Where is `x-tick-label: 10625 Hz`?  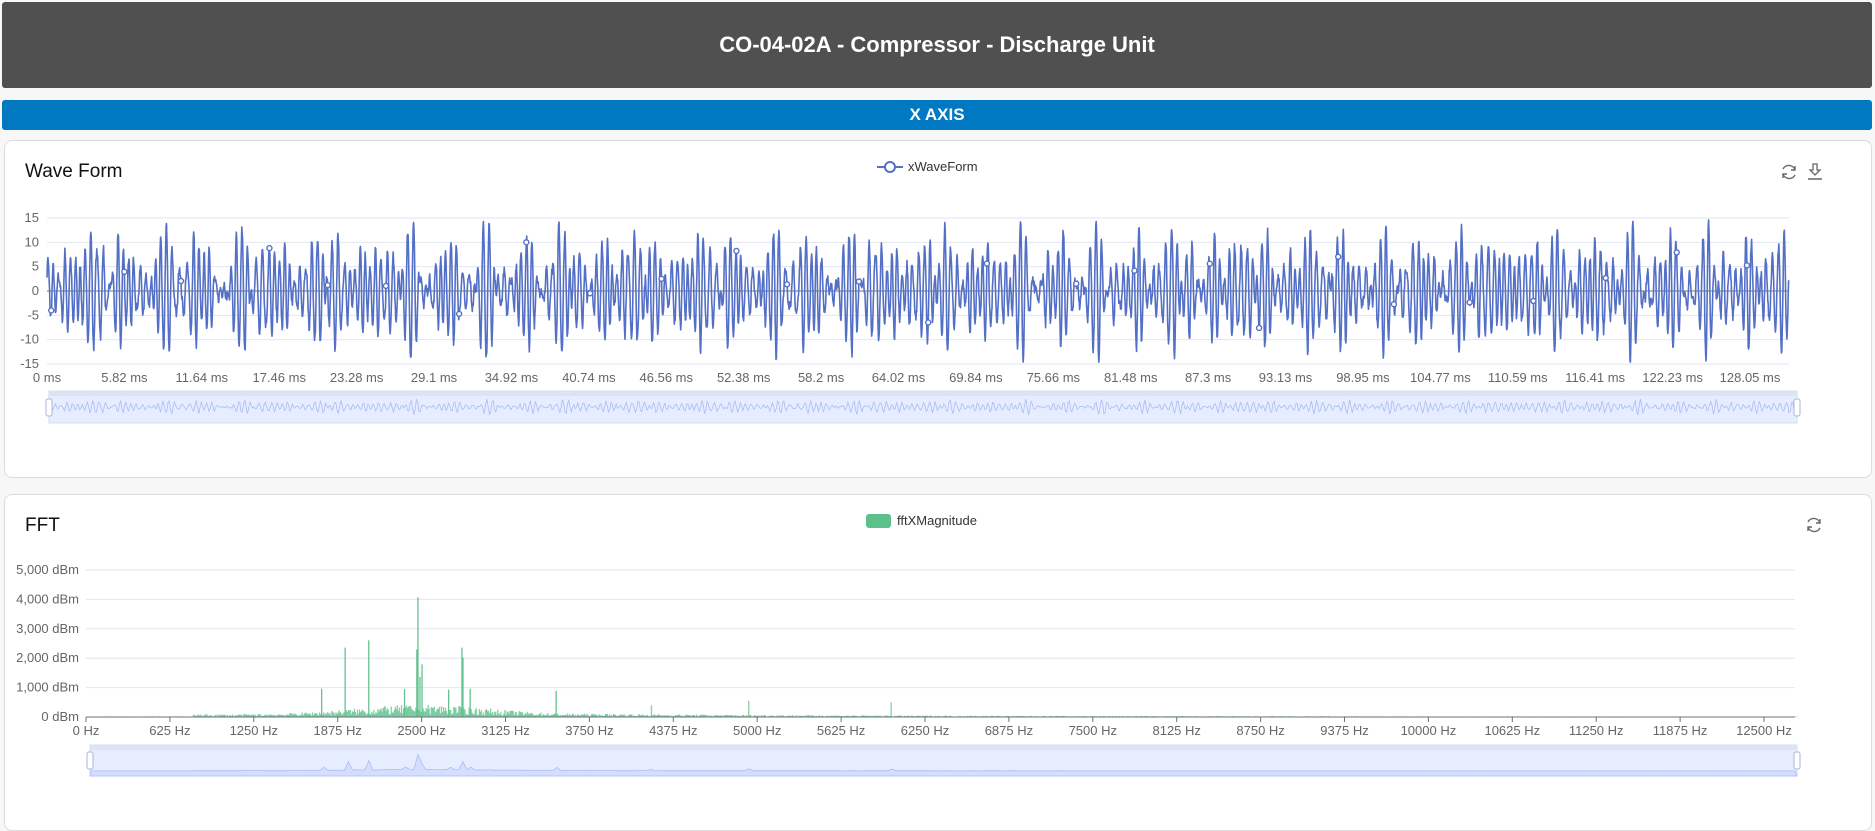 x-tick-label: 10625 Hz is located at coordinates (1512, 730).